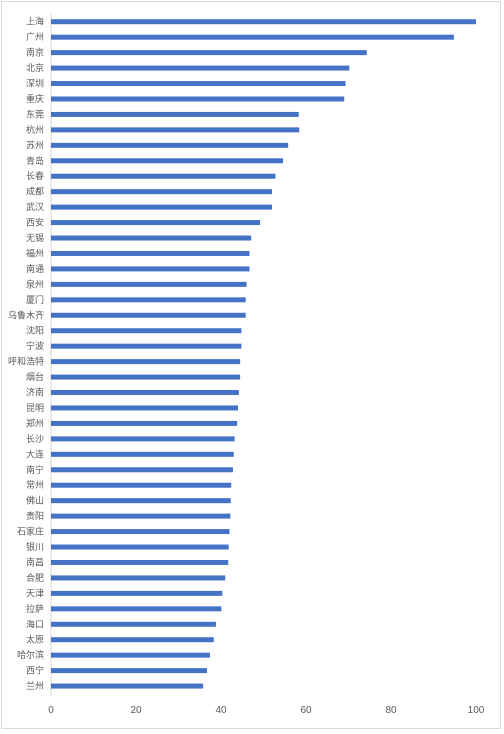 The image size is (504, 734). Describe the element at coordinates (35, 331) in the screenshot. I see `category-label: 沈阳` at that location.